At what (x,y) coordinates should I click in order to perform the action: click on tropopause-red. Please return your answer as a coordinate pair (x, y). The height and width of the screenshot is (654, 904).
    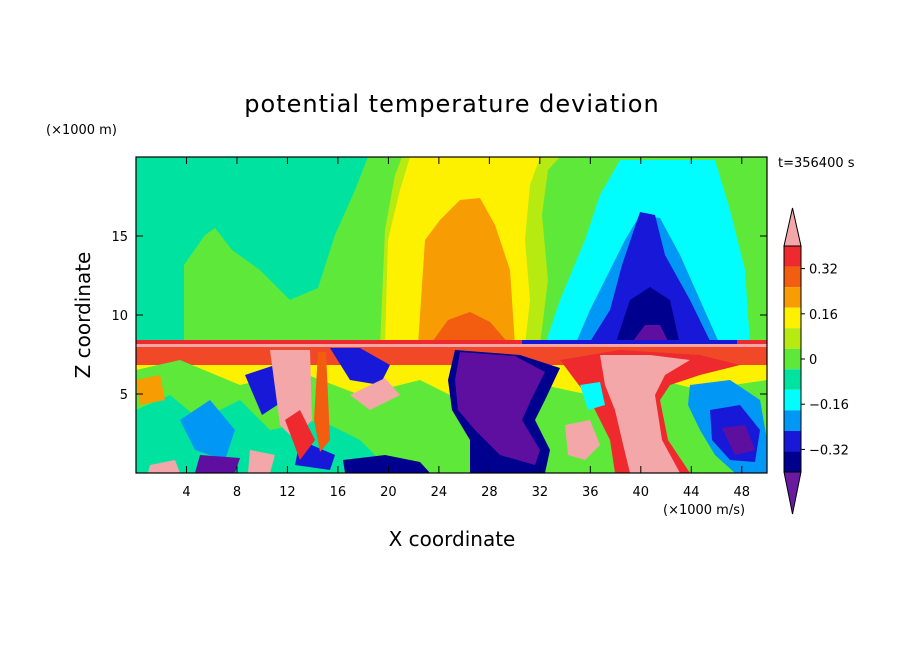
    Looking at the image, I should click on (451, 342).